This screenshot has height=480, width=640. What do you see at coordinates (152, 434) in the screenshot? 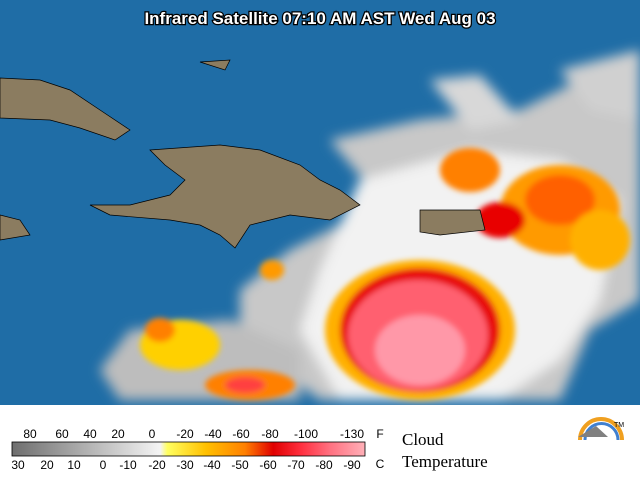
I see `fahrenheit-label: 0` at bounding box center [152, 434].